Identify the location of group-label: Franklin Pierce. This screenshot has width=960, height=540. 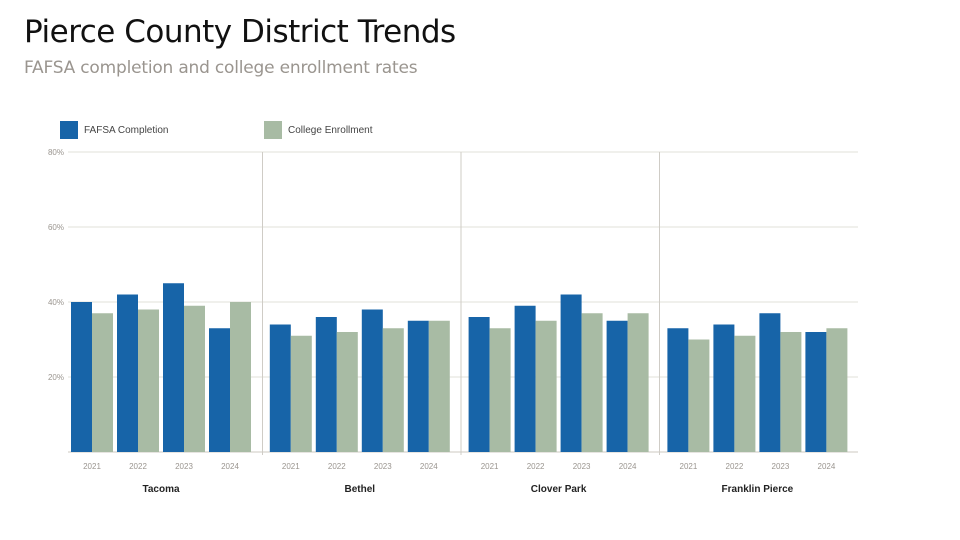
(758, 489).